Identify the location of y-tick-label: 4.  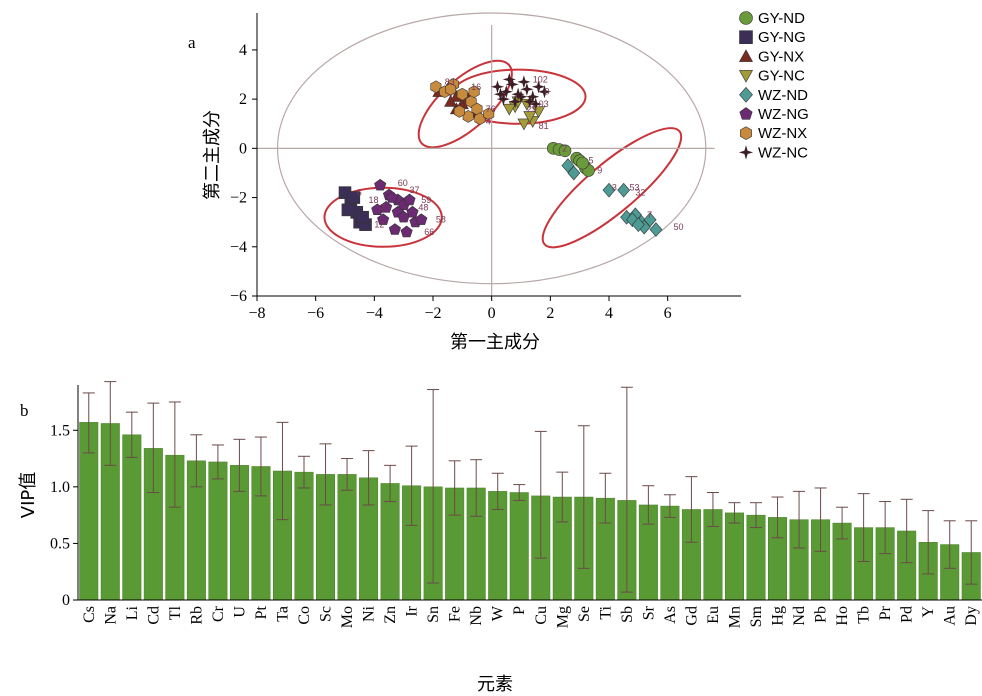
(243, 50).